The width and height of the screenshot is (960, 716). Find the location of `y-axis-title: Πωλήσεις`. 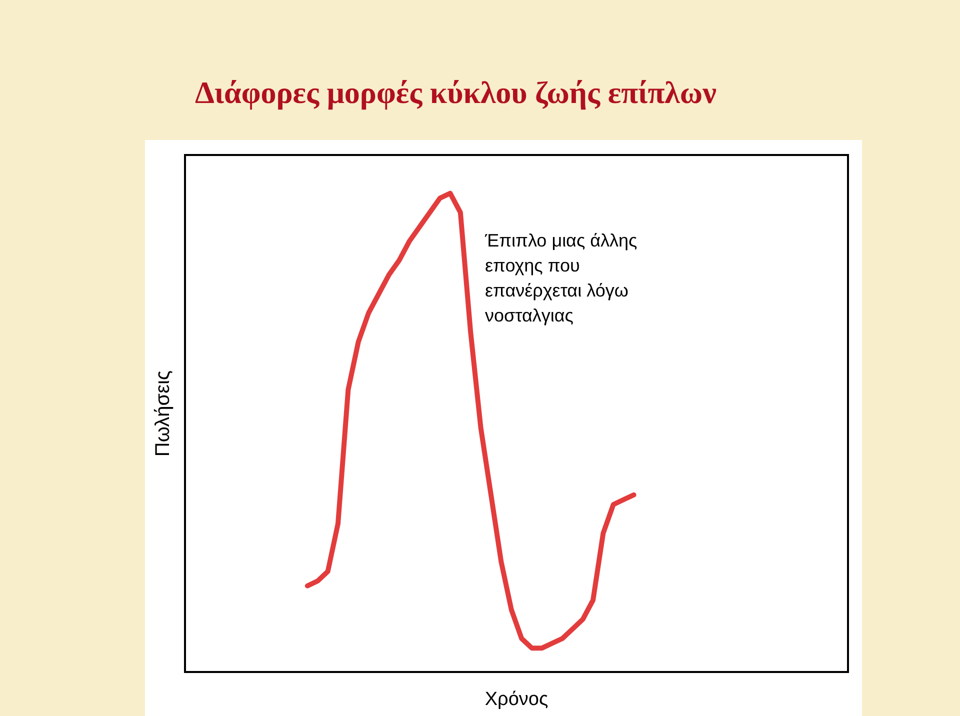

y-axis-title: Πωλήσεις is located at coordinates (163, 413).